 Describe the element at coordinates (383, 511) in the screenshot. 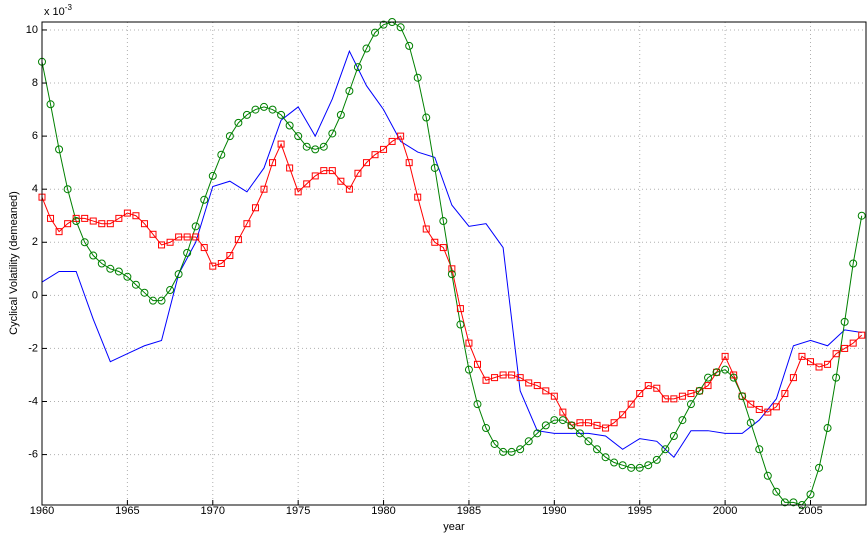

I see `x-tick-label: 1980` at that location.